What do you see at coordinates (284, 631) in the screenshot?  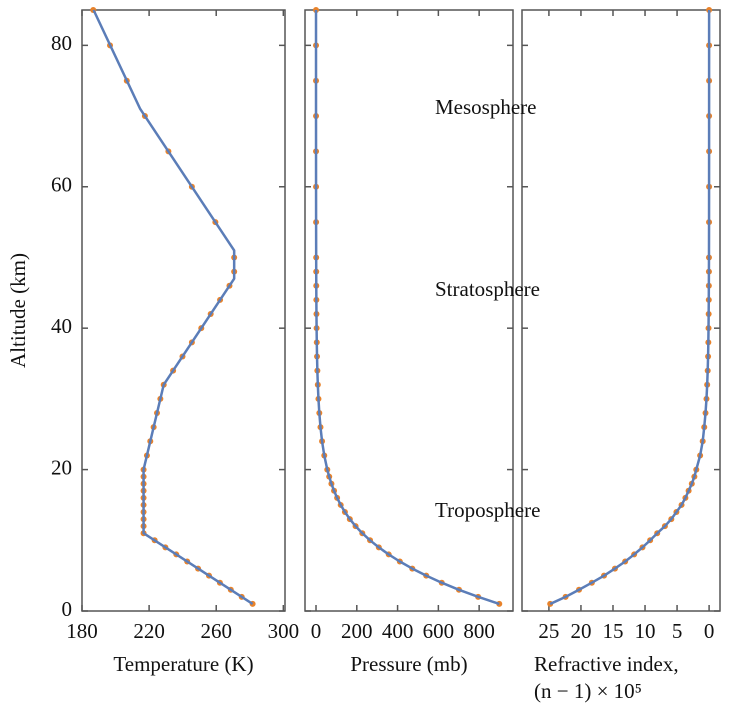 I see `x-tick-label: 300` at bounding box center [284, 631].